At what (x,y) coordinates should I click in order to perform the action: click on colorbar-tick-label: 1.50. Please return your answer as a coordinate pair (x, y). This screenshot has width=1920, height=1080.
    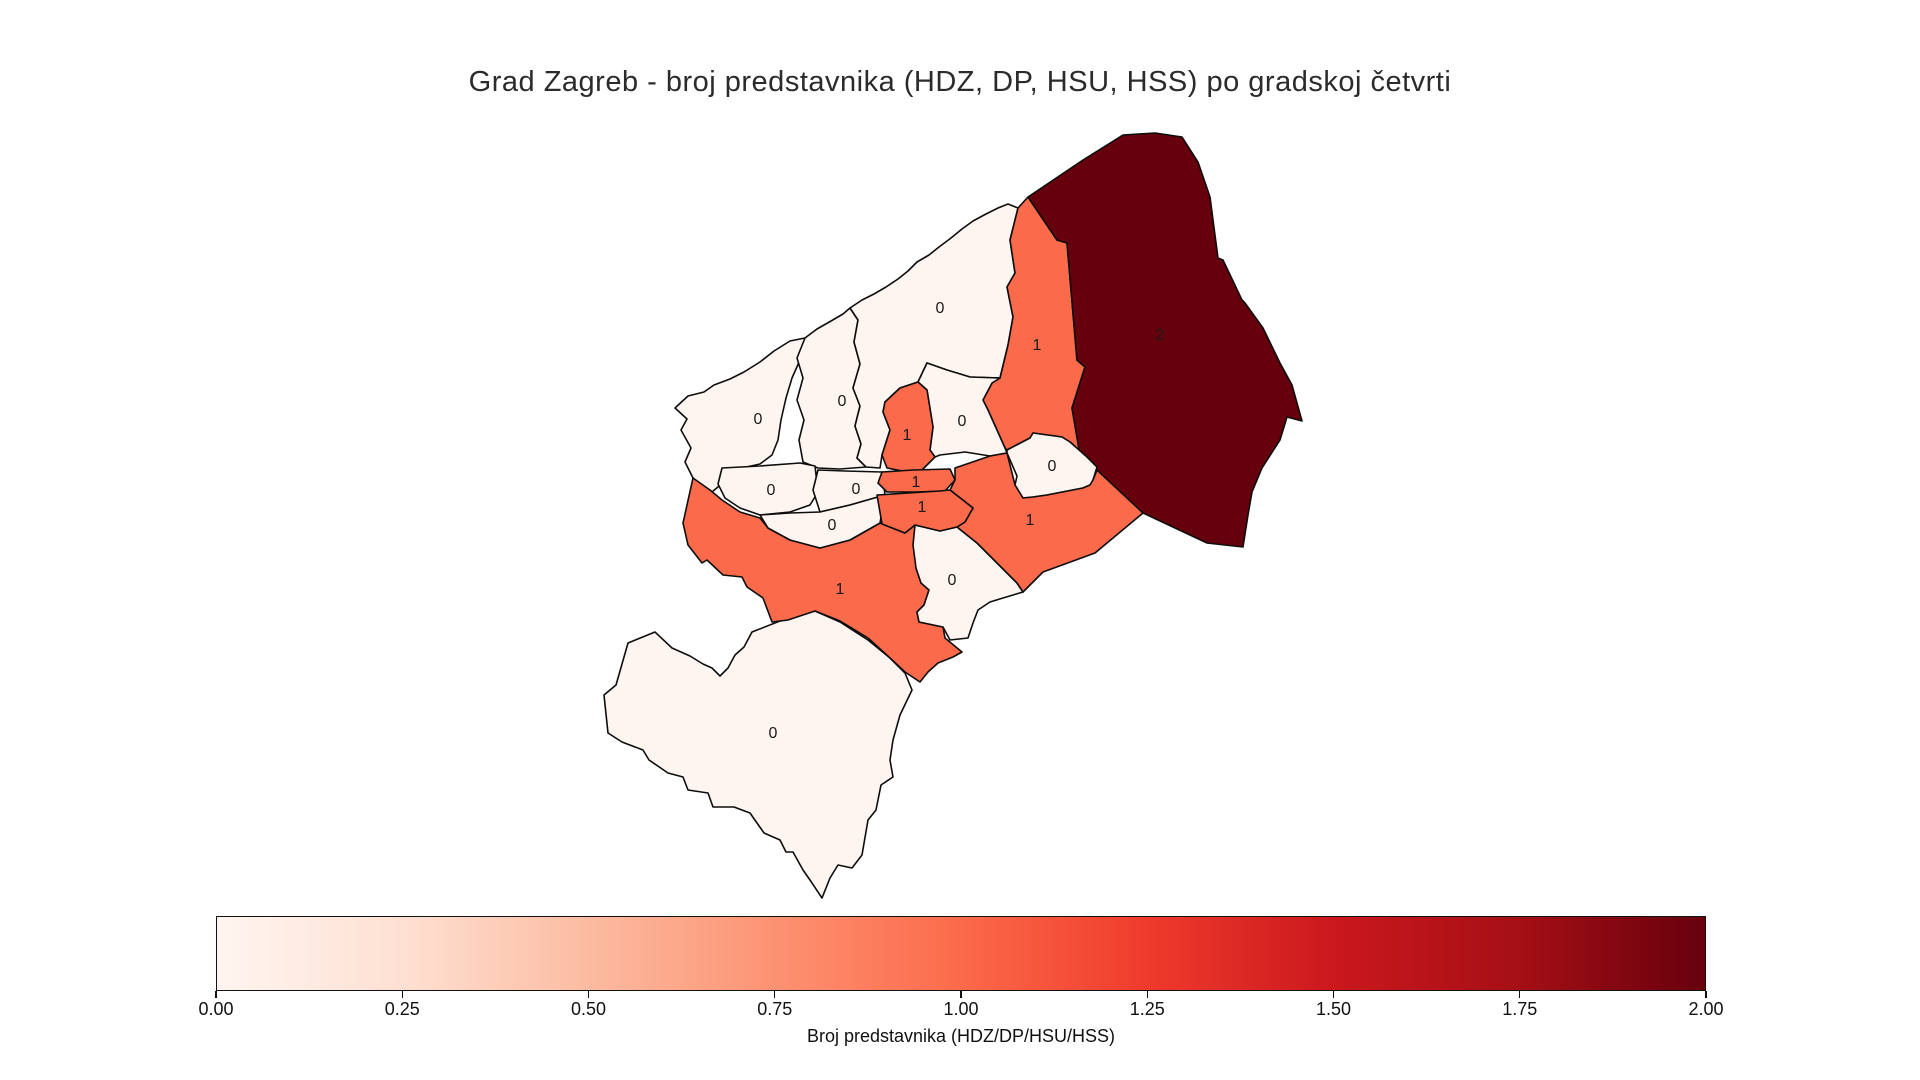
    Looking at the image, I should click on (1333, 1009).